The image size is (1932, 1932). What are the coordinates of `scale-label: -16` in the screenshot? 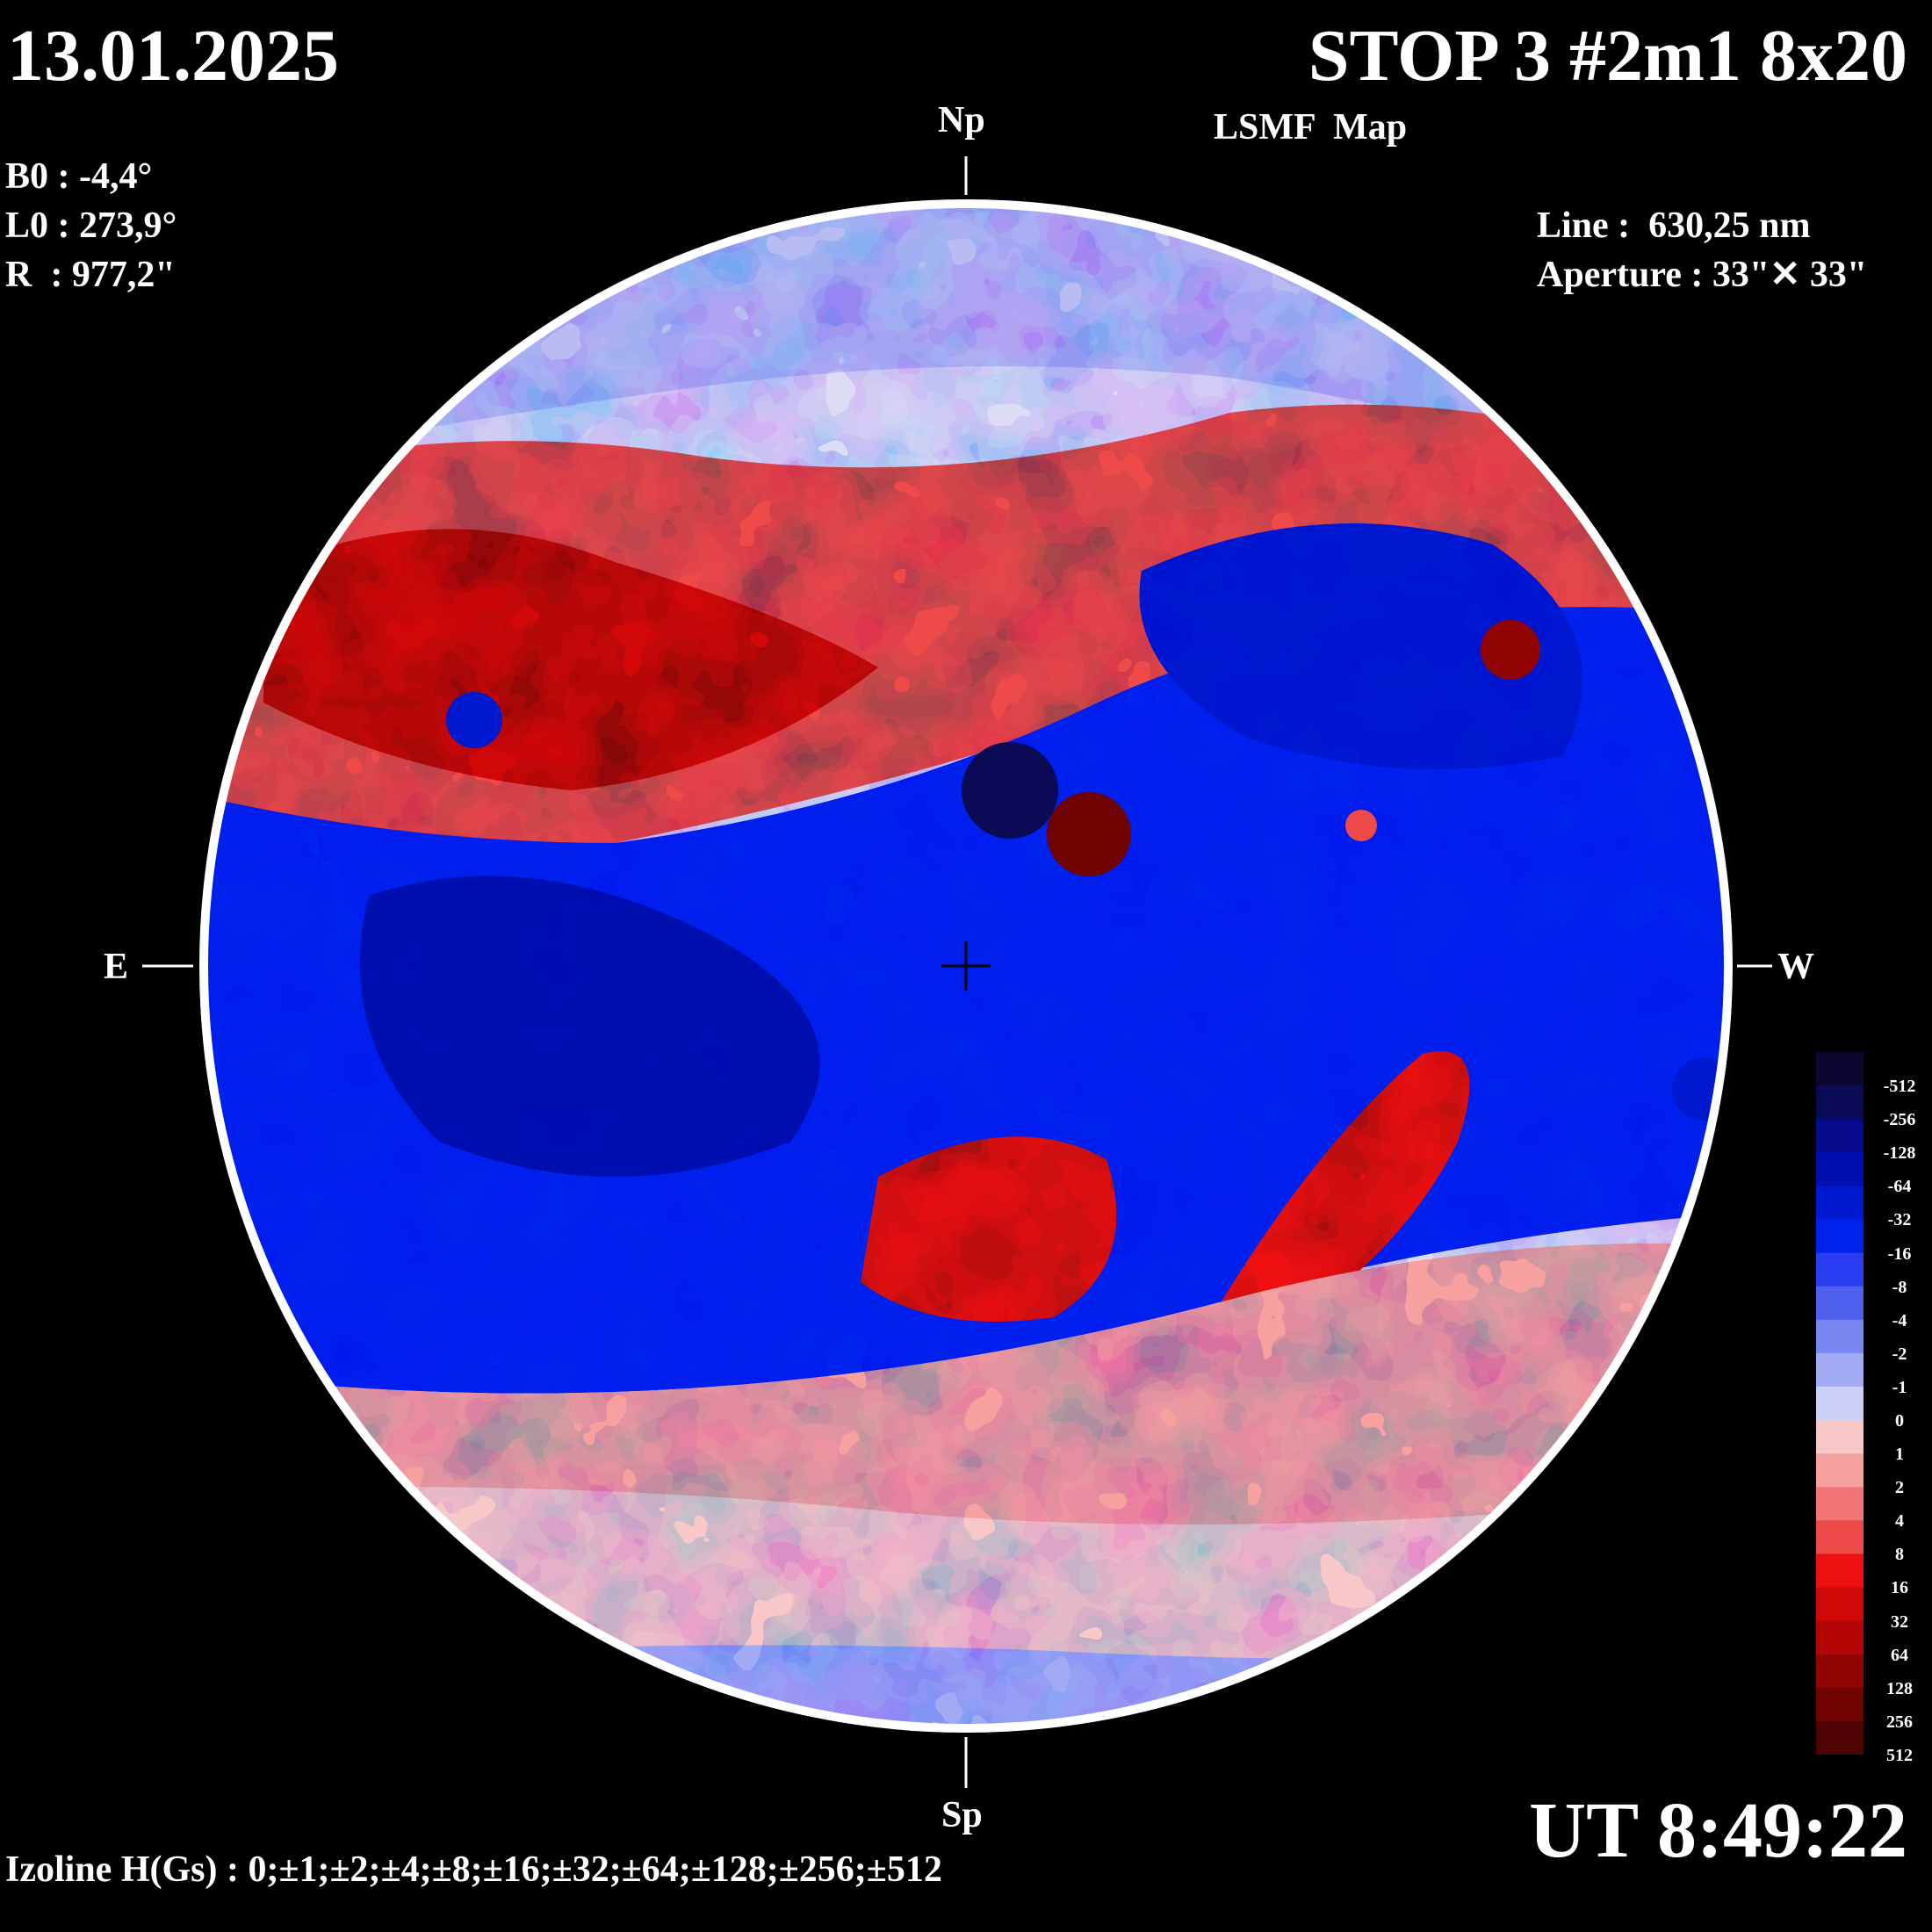 It's located at (1900, 1254).